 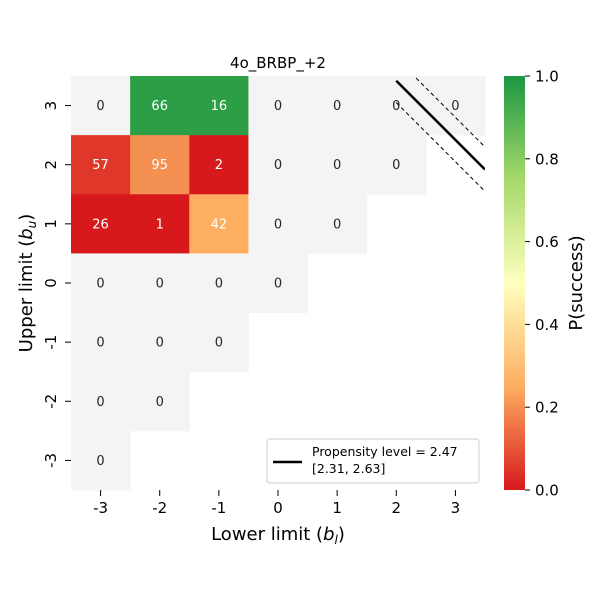 What do you see at coordinates (547, 159) in the screenshot?
I see `colorbar-tick-label: 0.8` at bounding box center [547, 159].